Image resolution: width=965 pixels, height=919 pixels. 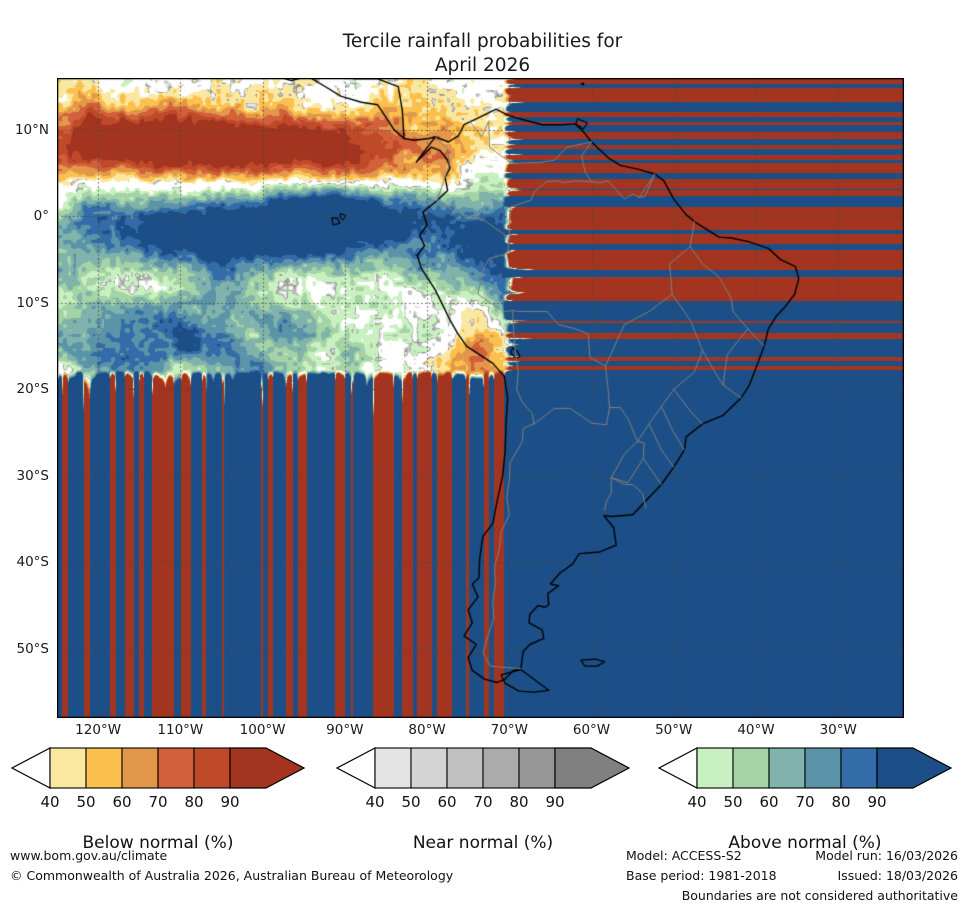 What do you see at coordinates (756, 730) in the screenshot?
I see `longitude-tick-label: 40°W` at bounding box center [756, 730].